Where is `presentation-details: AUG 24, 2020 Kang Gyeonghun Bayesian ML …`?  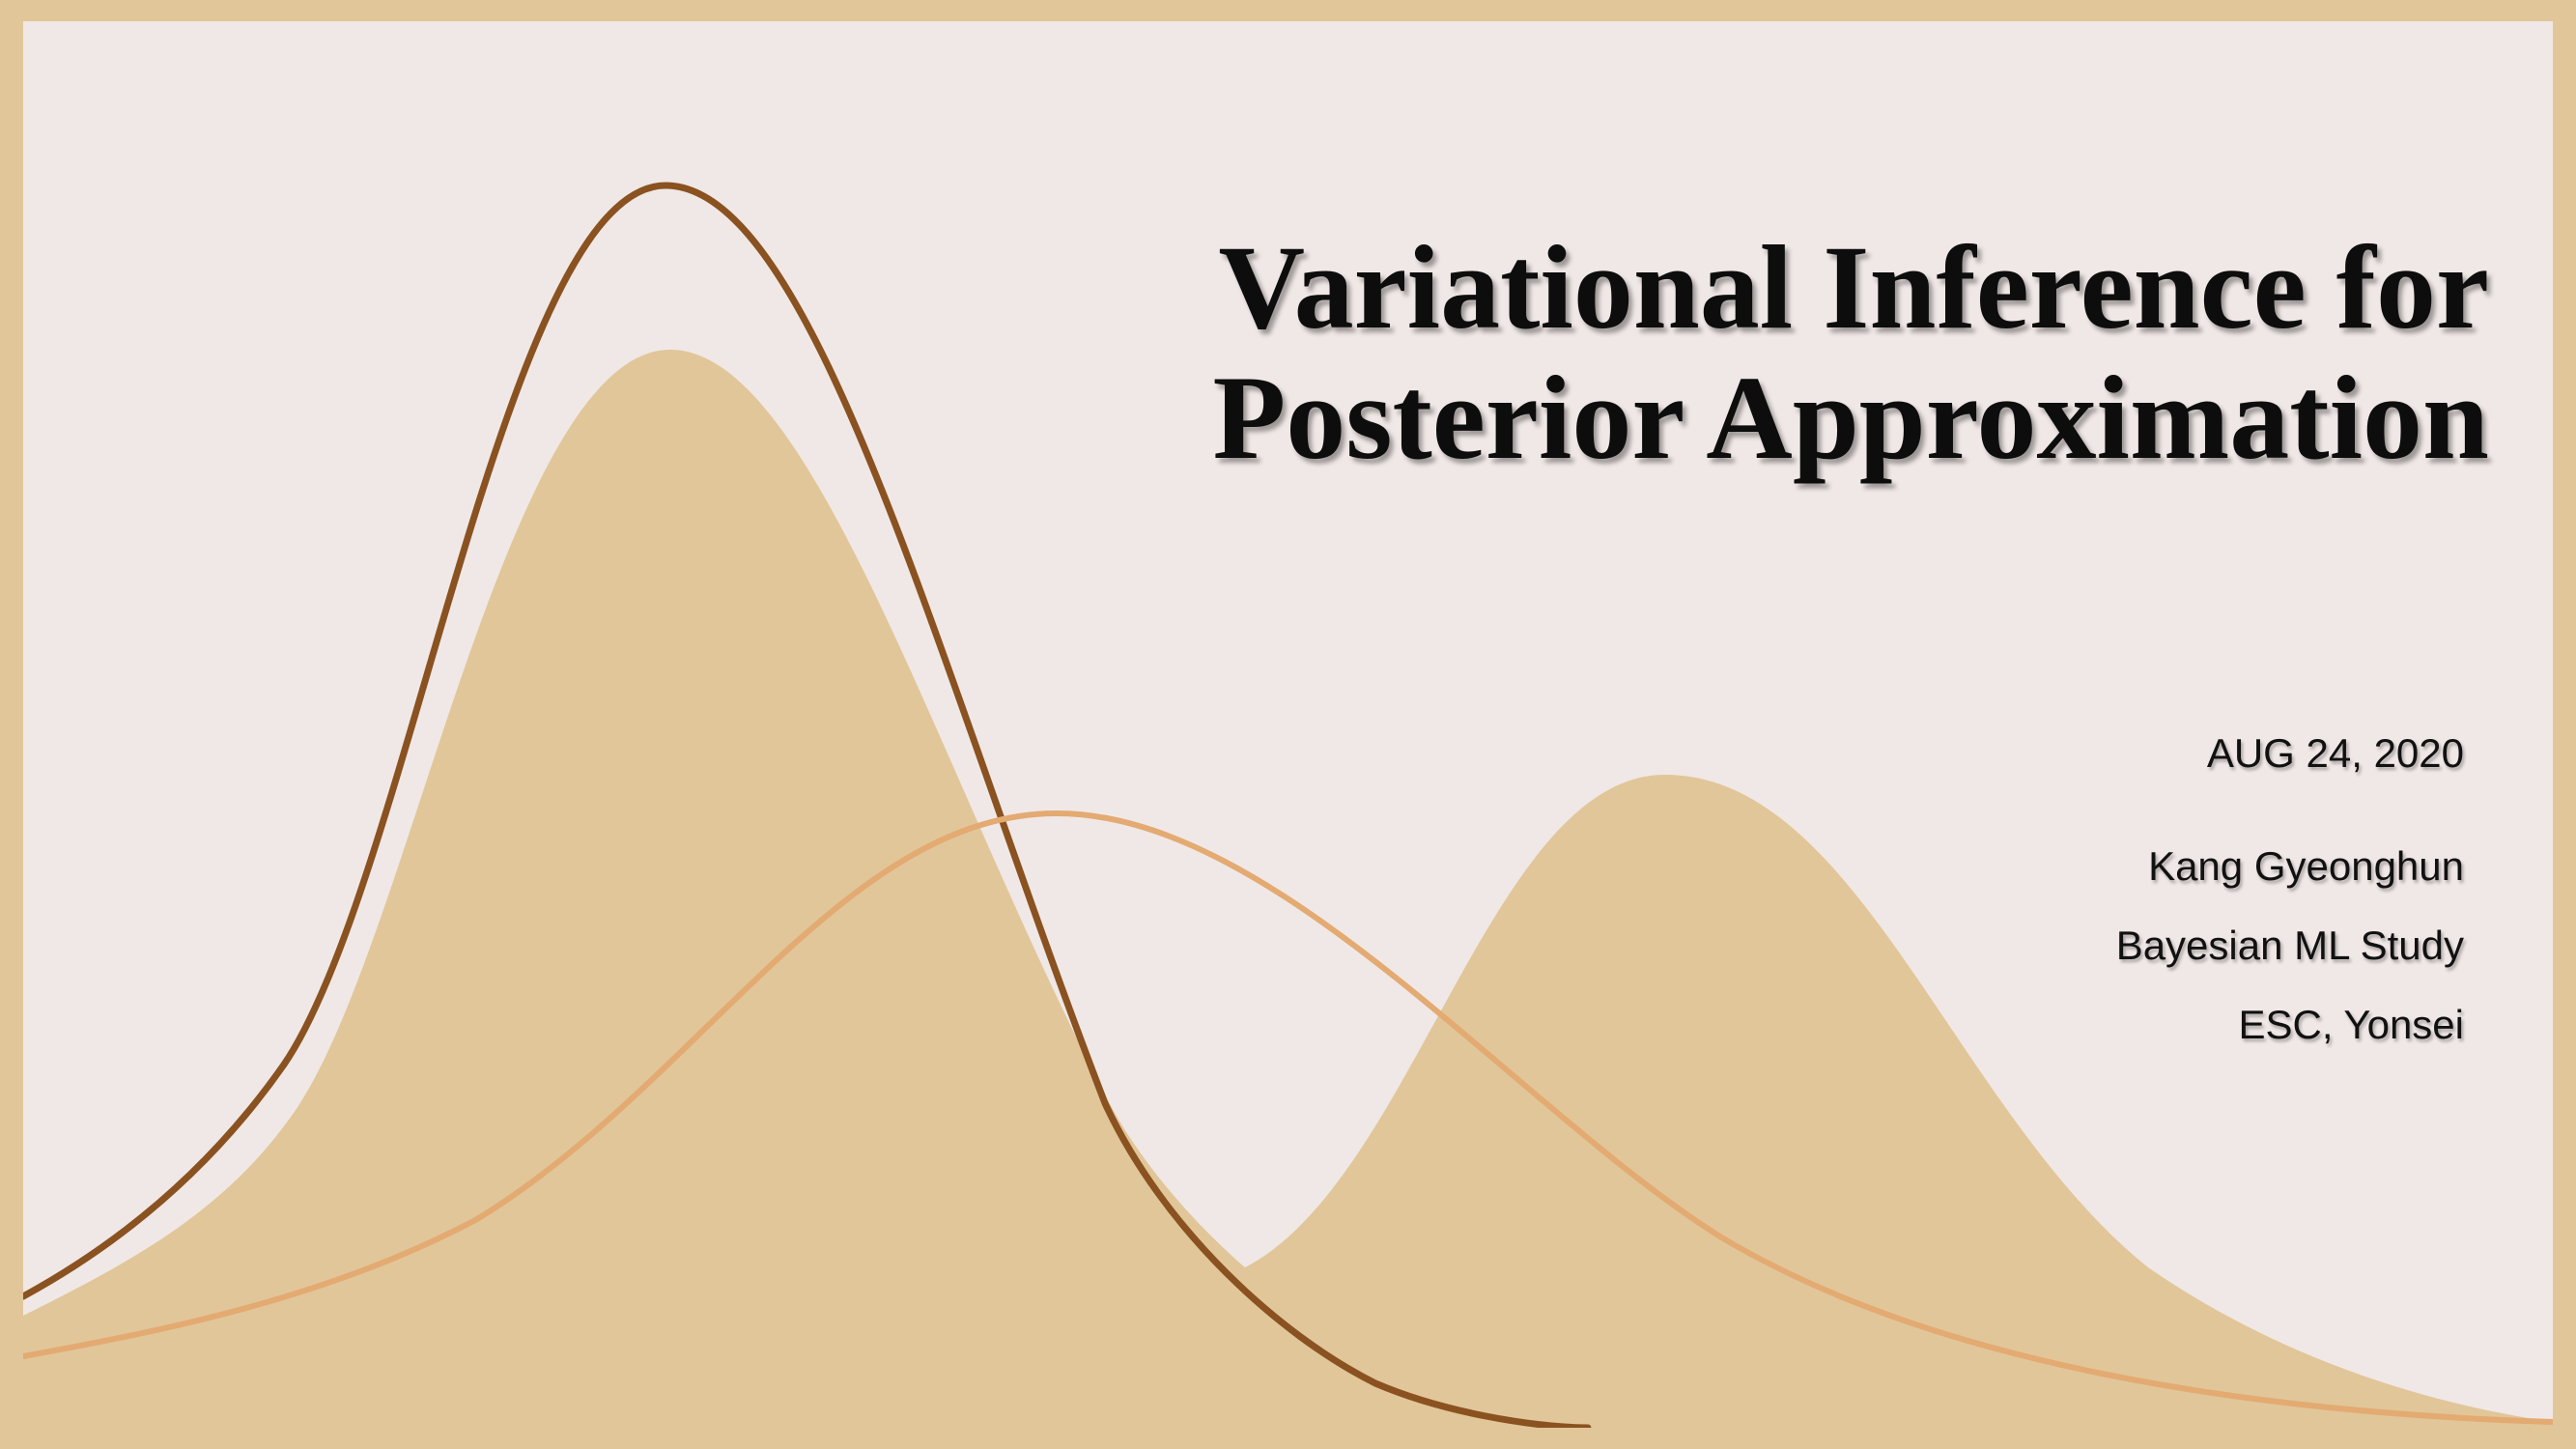 presentation-details: AUG 24, 2020 Kang Gyeonghun Bayesian ML … is located at coordinates (2077, 894).